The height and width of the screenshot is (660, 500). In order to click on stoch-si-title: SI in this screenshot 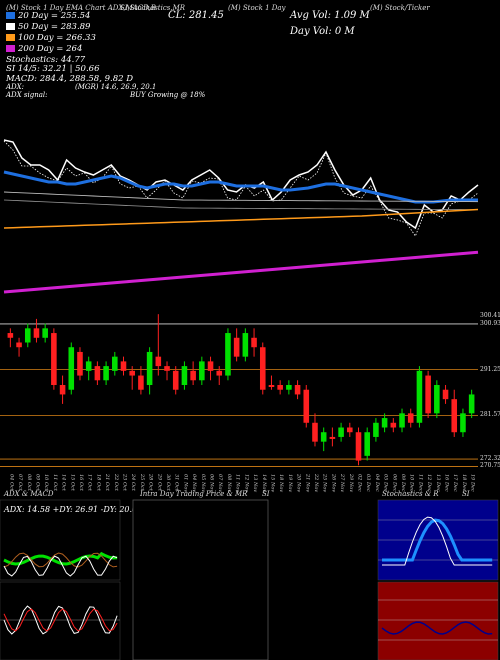, I will do `click(466, 494)`.